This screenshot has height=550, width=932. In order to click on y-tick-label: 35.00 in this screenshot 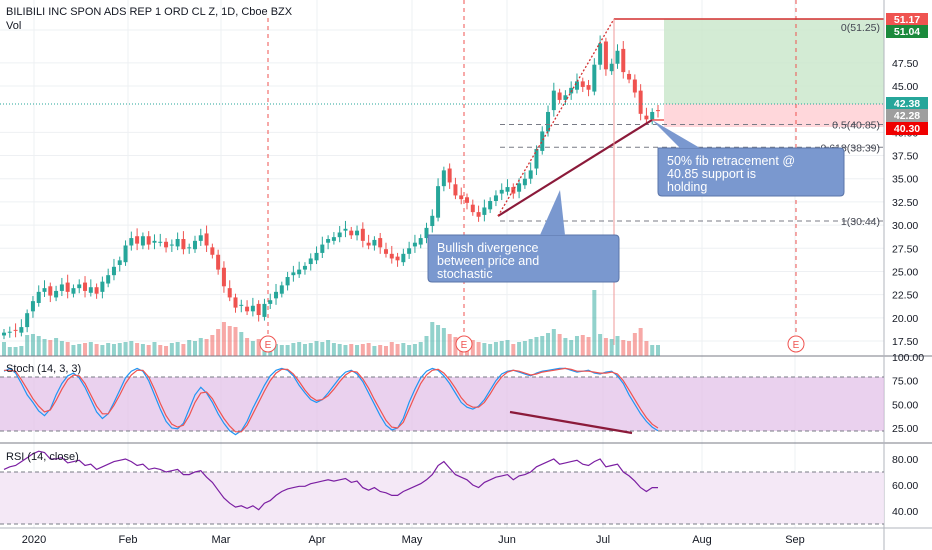, I will do `click(905, 180)`.